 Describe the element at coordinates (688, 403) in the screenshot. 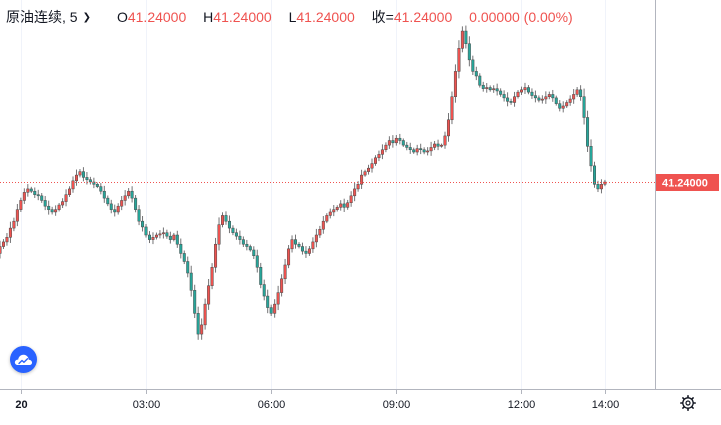

I see `gear-icon` at that location.